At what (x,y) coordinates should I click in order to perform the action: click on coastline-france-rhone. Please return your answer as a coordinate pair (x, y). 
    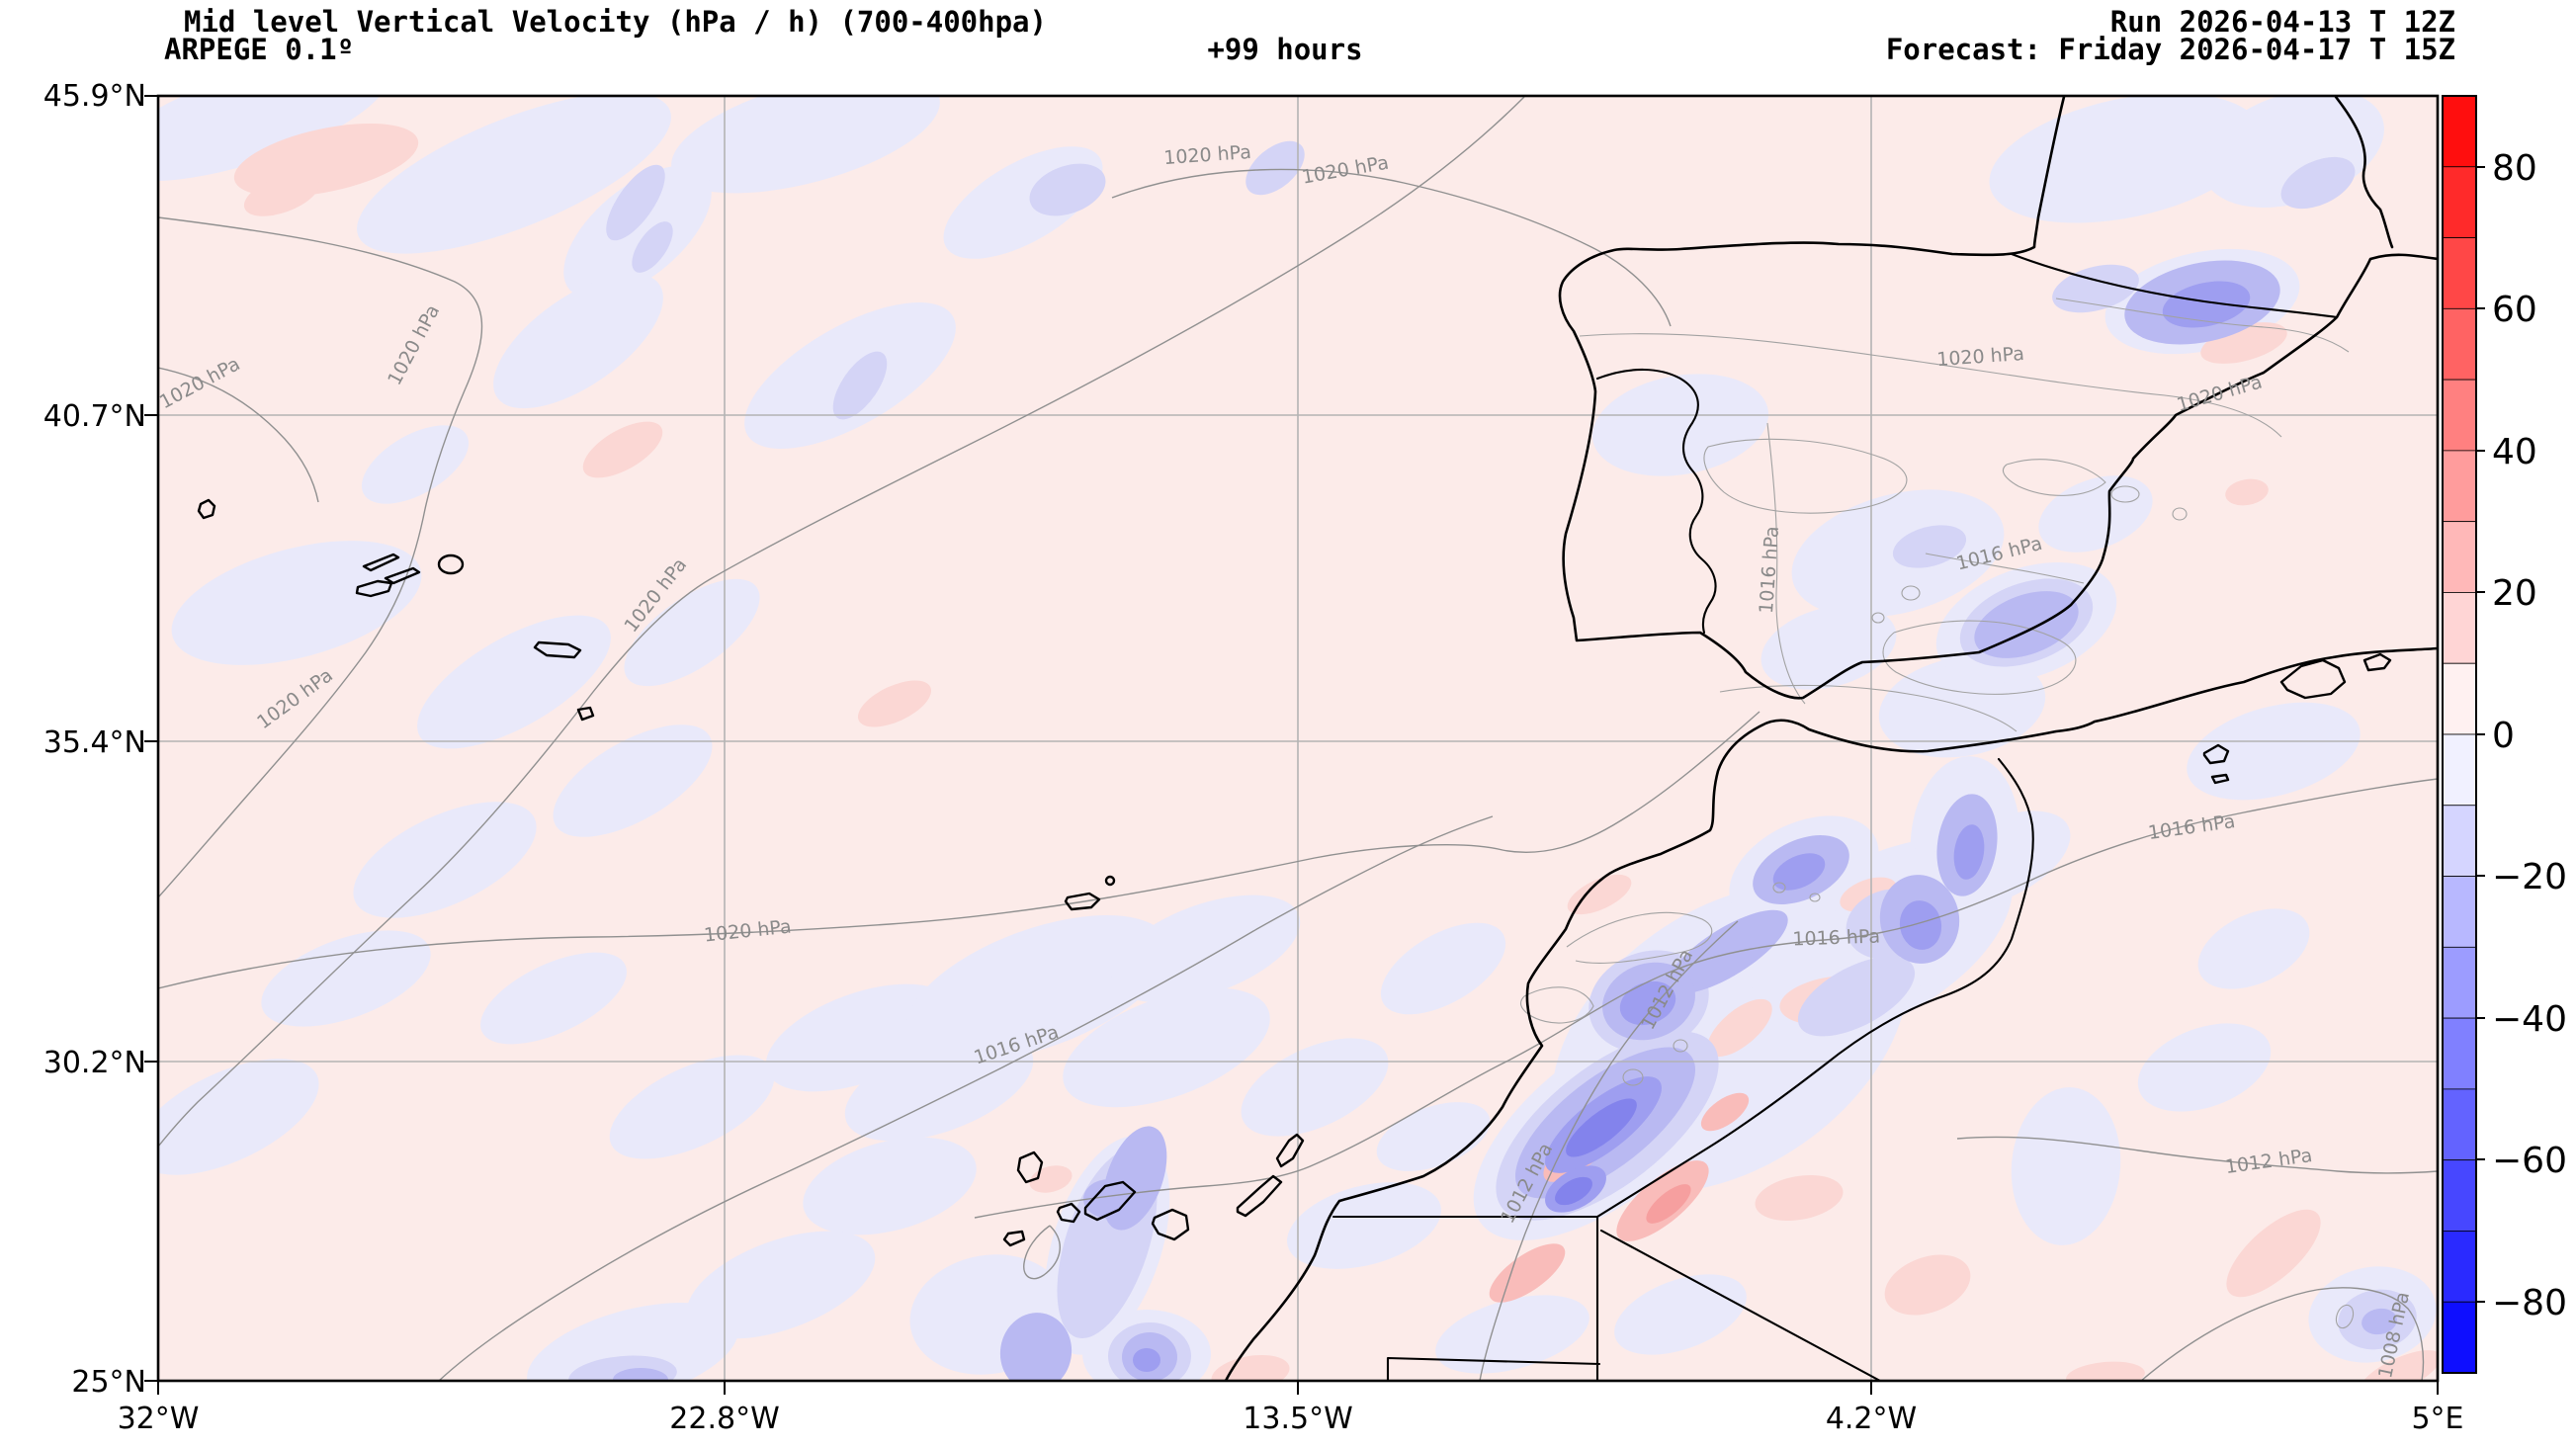
    Looking at the image, I should click on (2364, 172).